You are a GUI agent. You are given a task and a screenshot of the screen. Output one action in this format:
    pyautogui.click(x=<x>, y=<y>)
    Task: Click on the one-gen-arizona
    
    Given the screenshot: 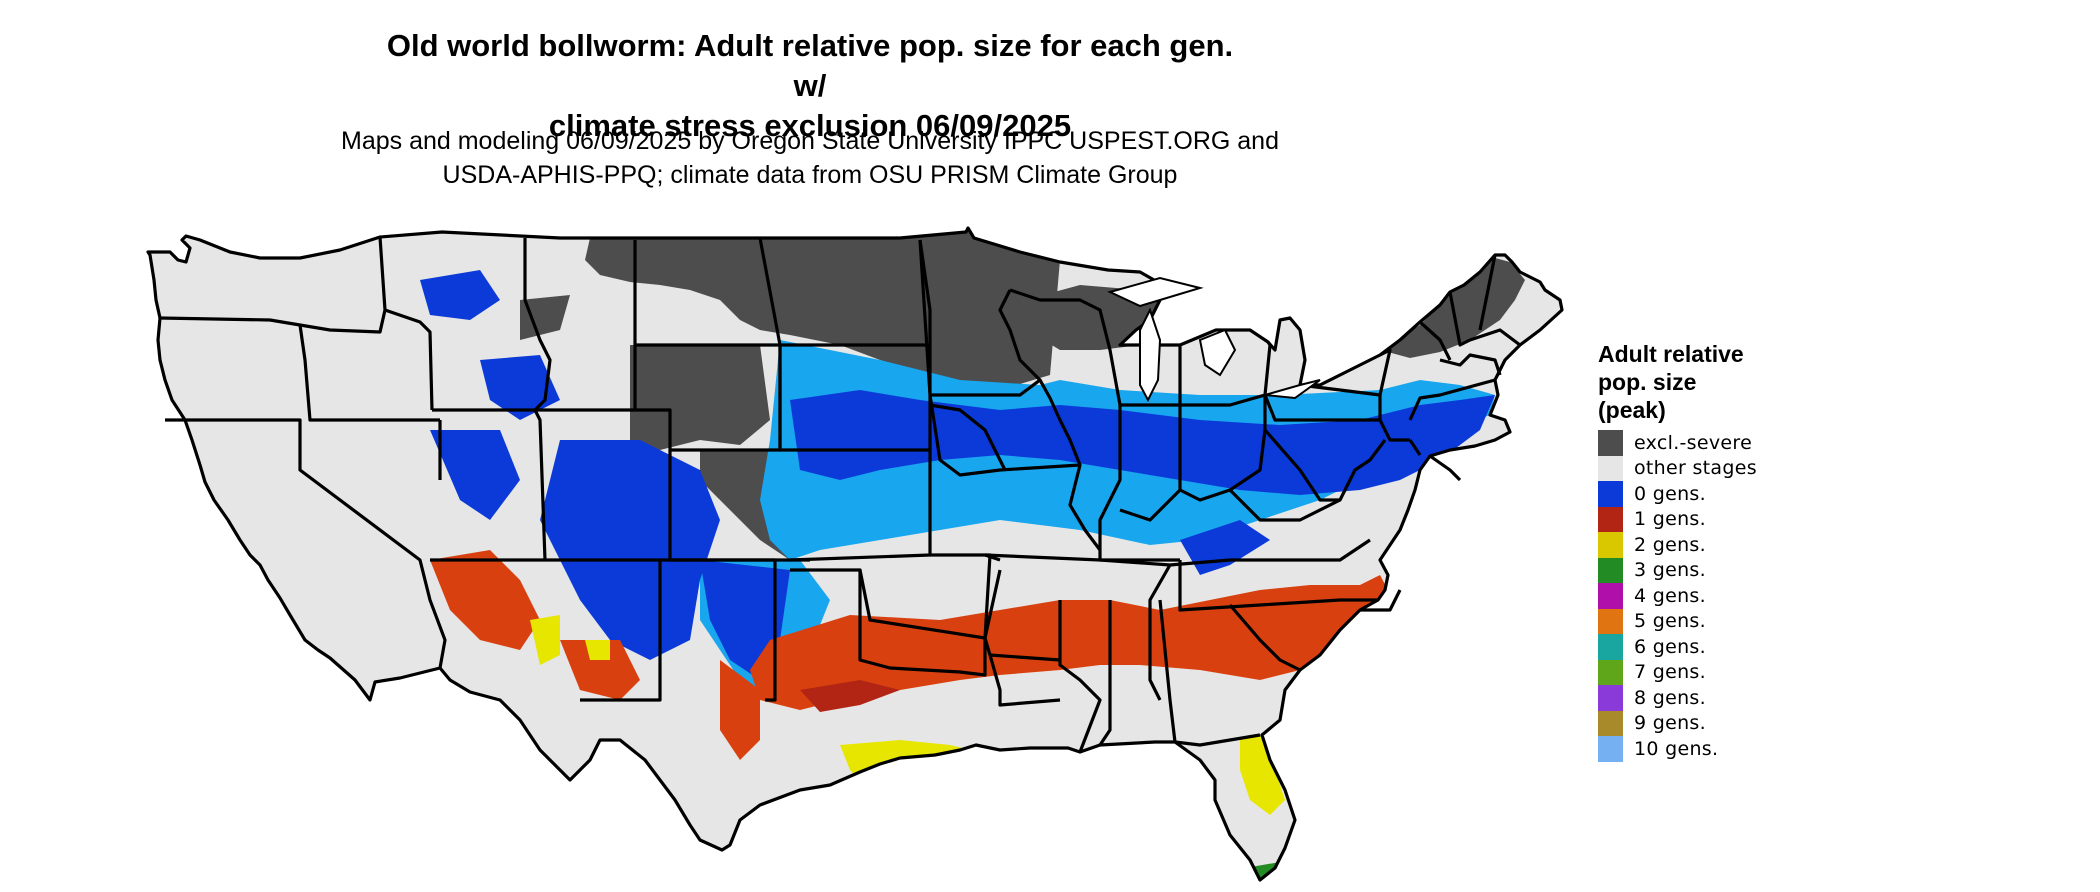 What is the action you would take?
    pyautogui.click(x=600, y=670)
    